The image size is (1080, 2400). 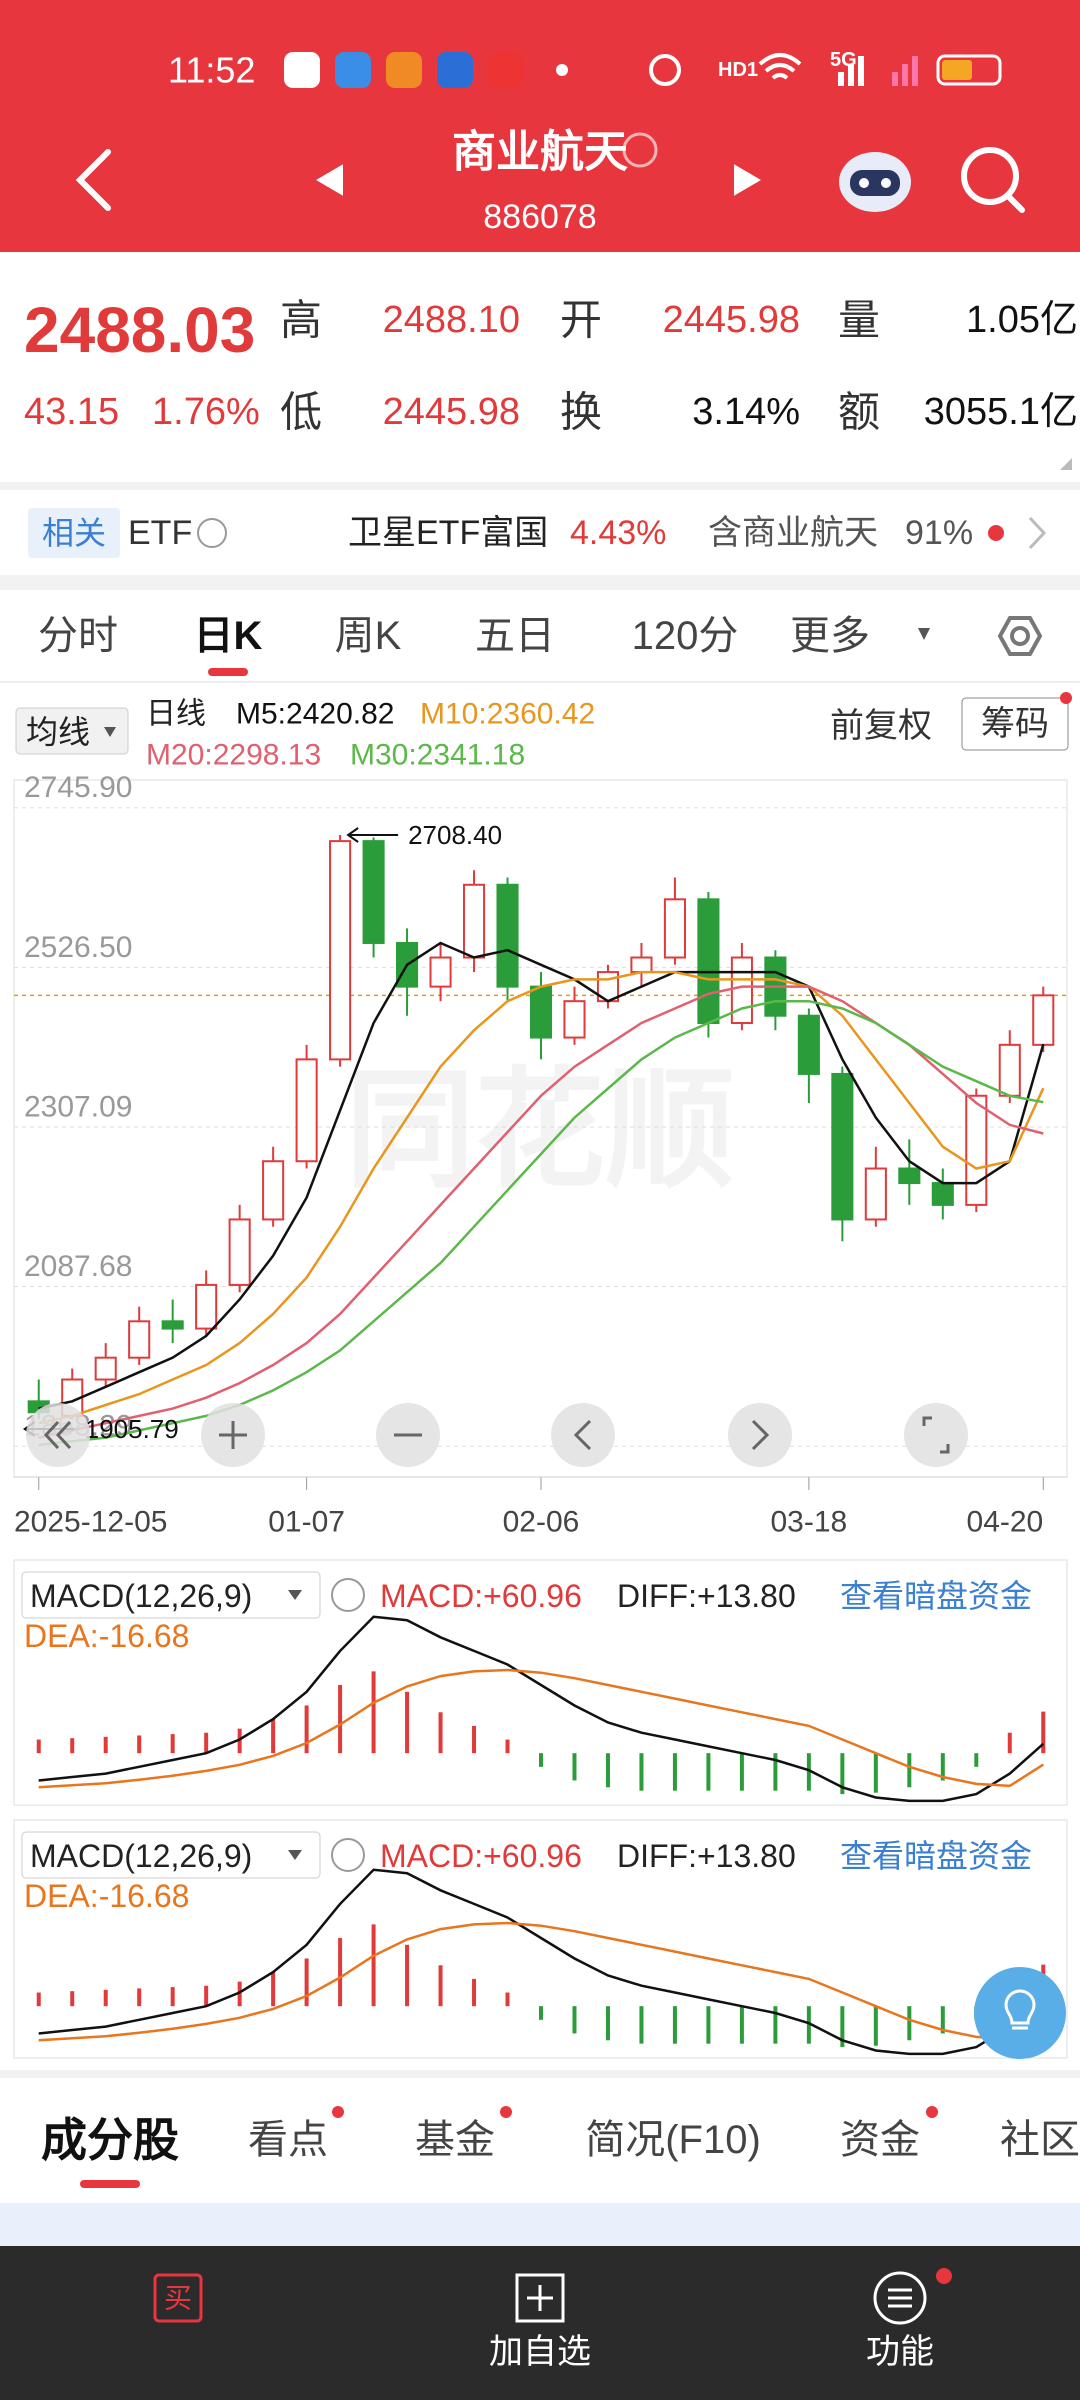 I want to click on corner-mark, so click(x=1066, y=464).